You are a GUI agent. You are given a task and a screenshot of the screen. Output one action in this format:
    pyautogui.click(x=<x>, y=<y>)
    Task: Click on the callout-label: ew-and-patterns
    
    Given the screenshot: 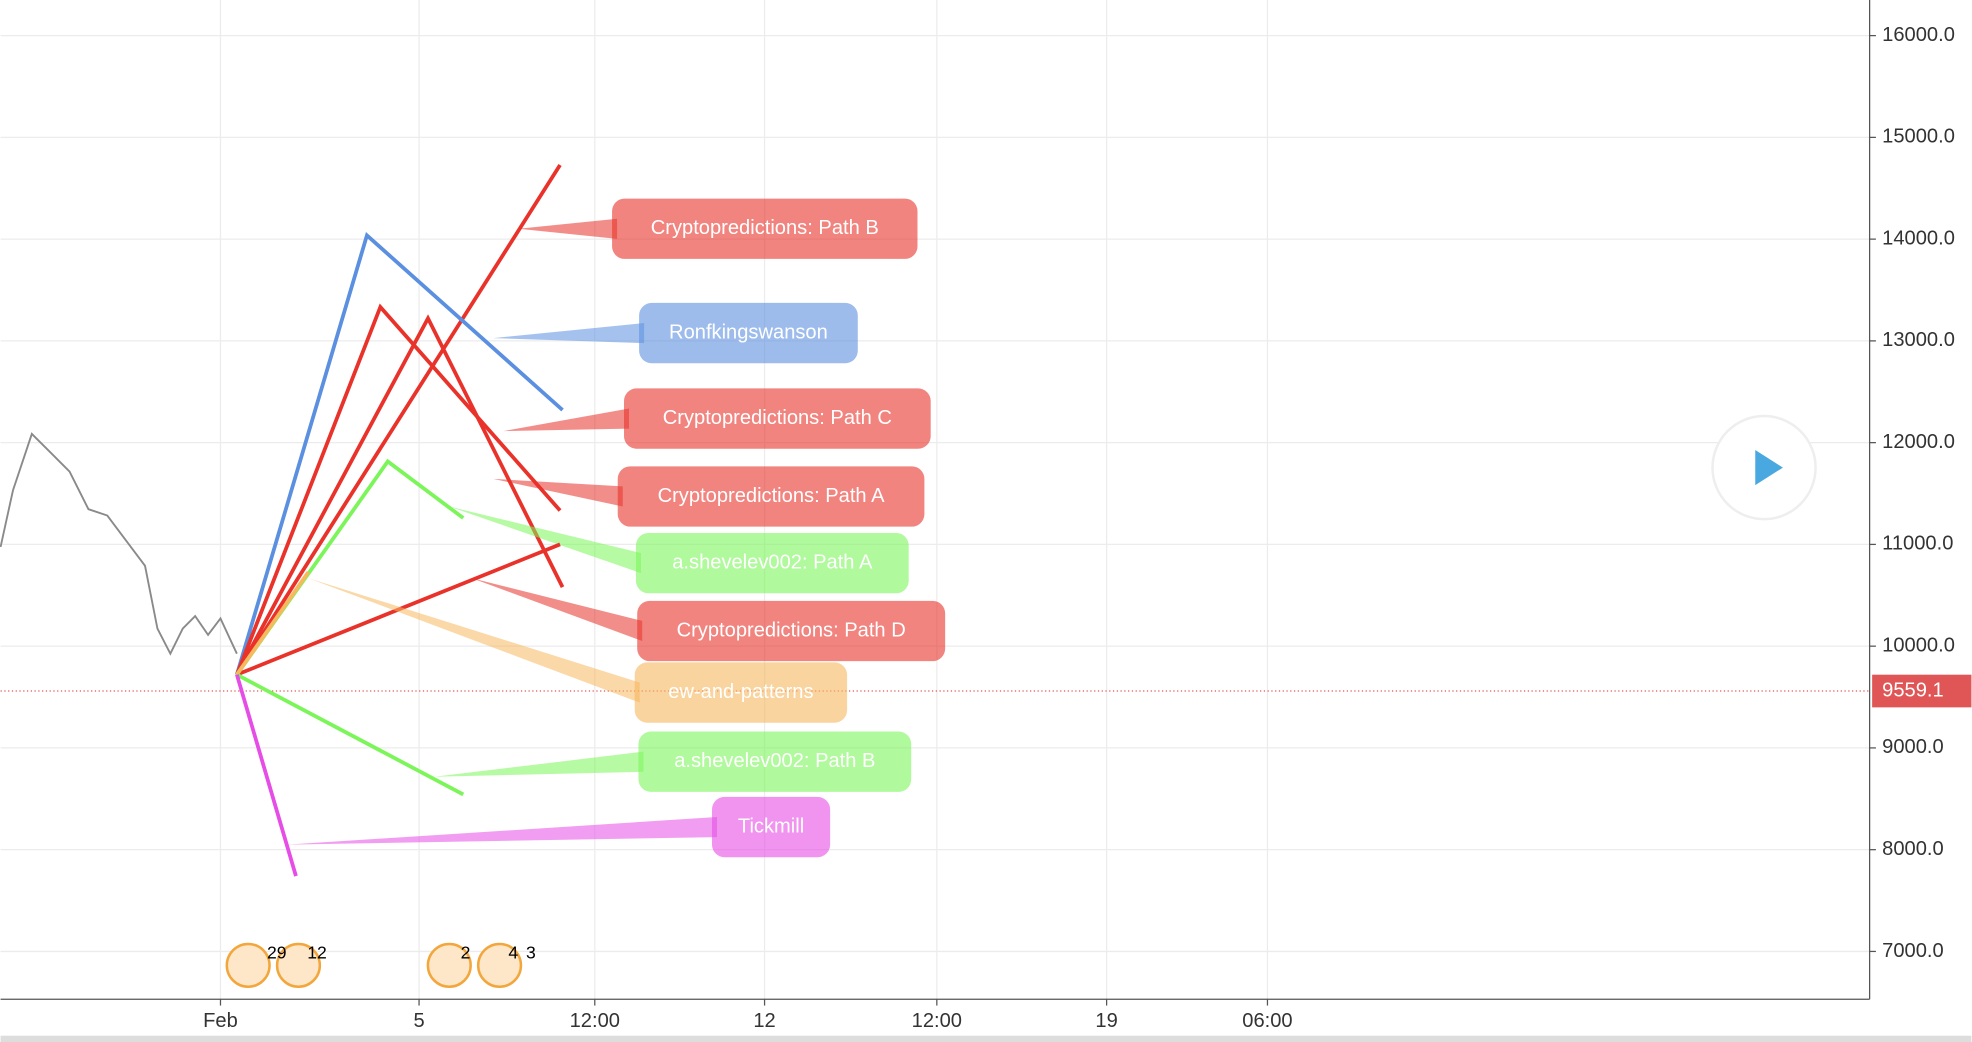 What is the action you would take?
    pyautogui.click(x=740, y=692)
    